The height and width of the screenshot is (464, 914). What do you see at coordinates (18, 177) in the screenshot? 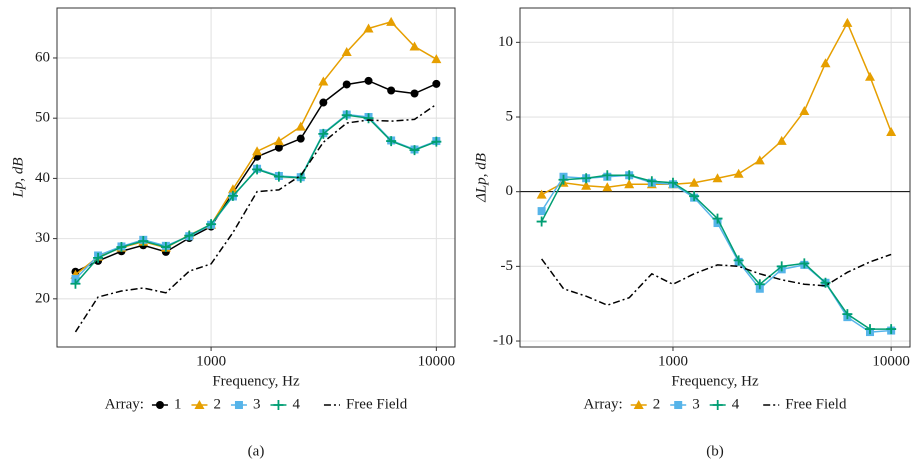
I see `y-axis-title: Lp, dB` at bounding box center [18, 177].